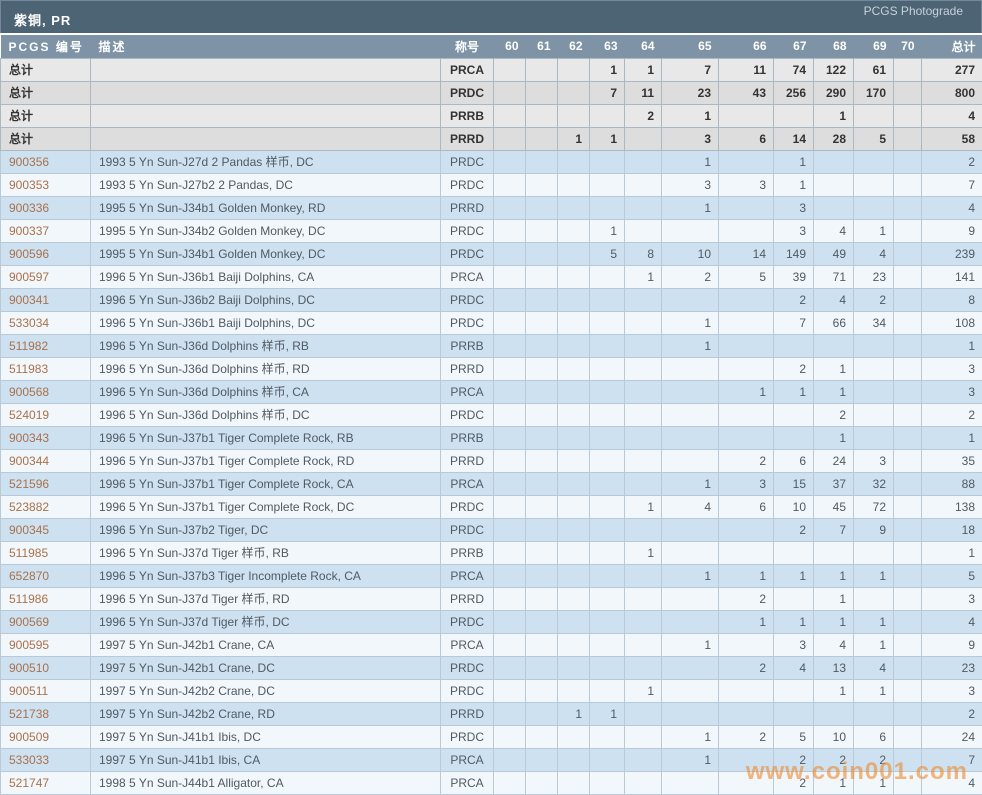  I want to click on designation-value: PRCA, so click(467, 575).